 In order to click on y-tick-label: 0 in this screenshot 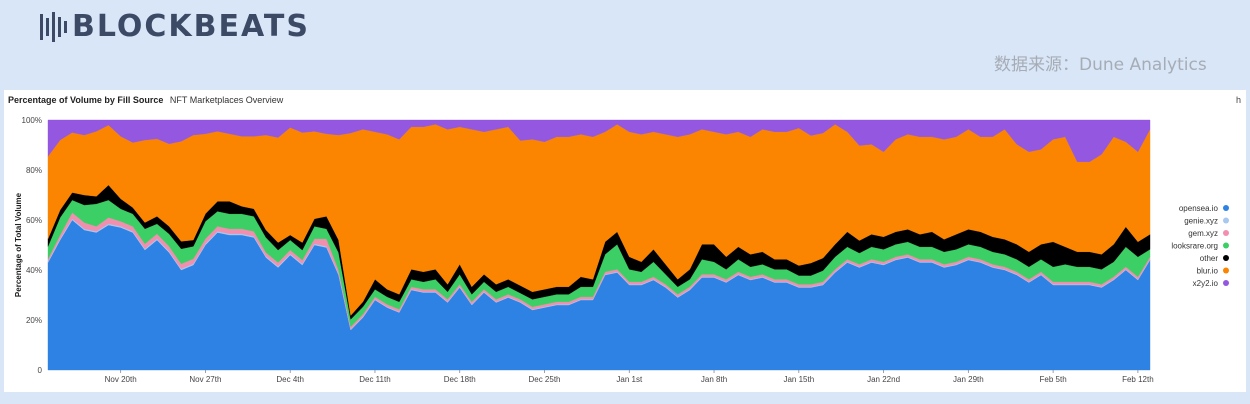, I will do `click(40, 370)`.